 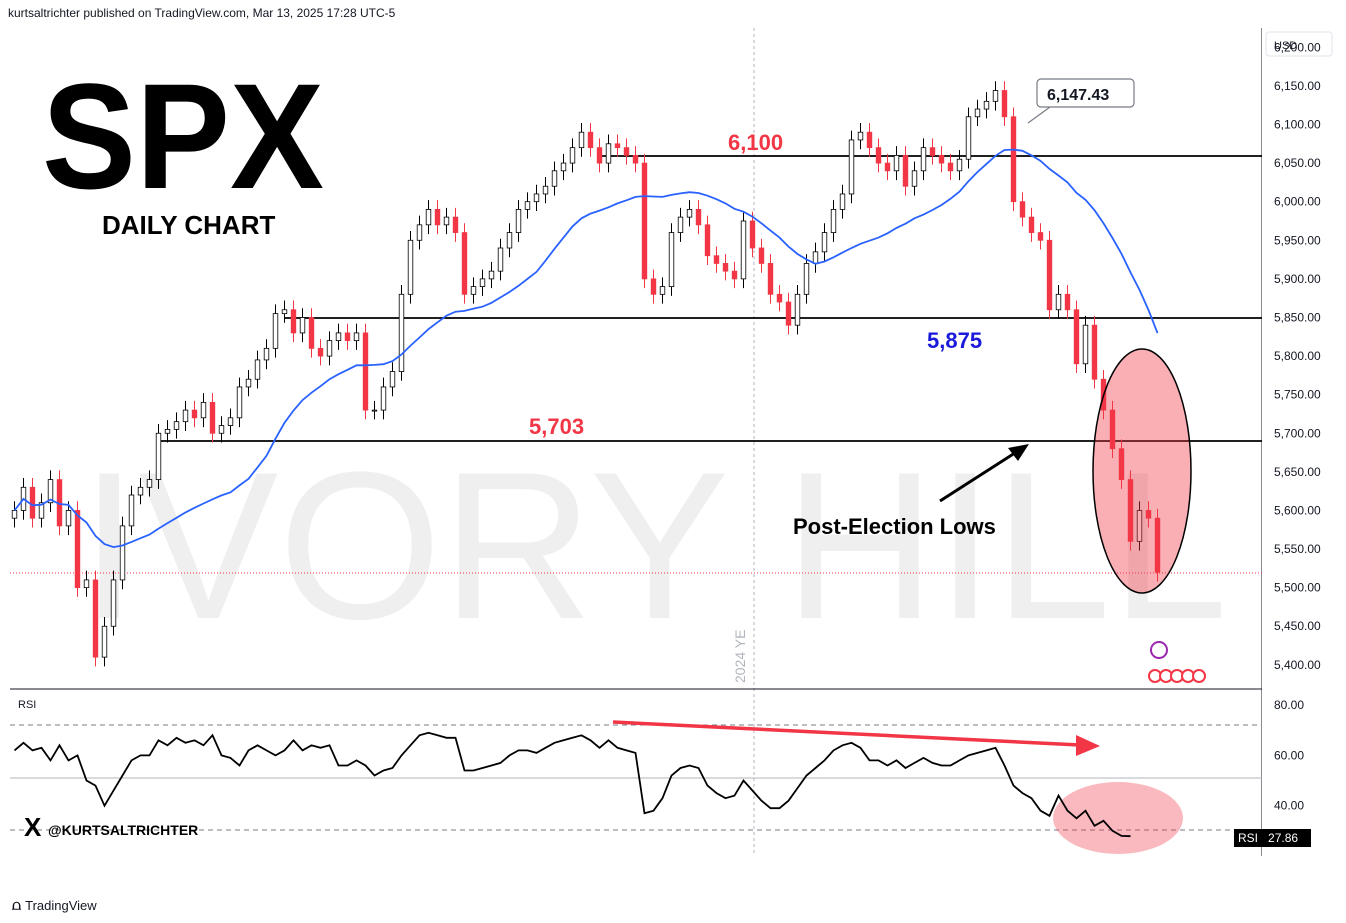 I want to click on level-6100-label: 6,100, so click(x=755, y=142).